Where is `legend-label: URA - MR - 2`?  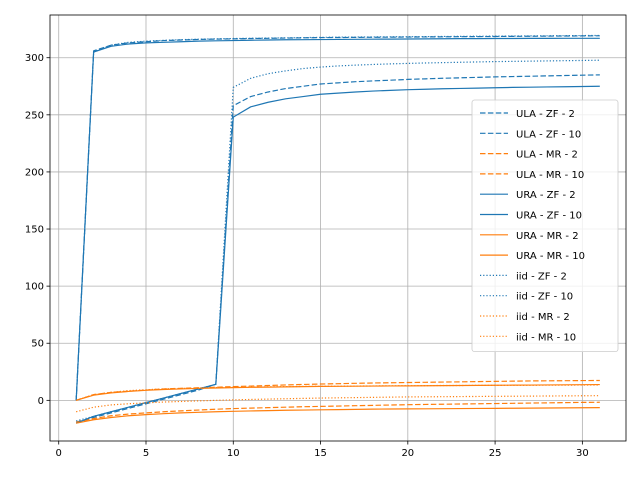
legend-label: URA - MR - 2 is located at coordinates (547, 236).